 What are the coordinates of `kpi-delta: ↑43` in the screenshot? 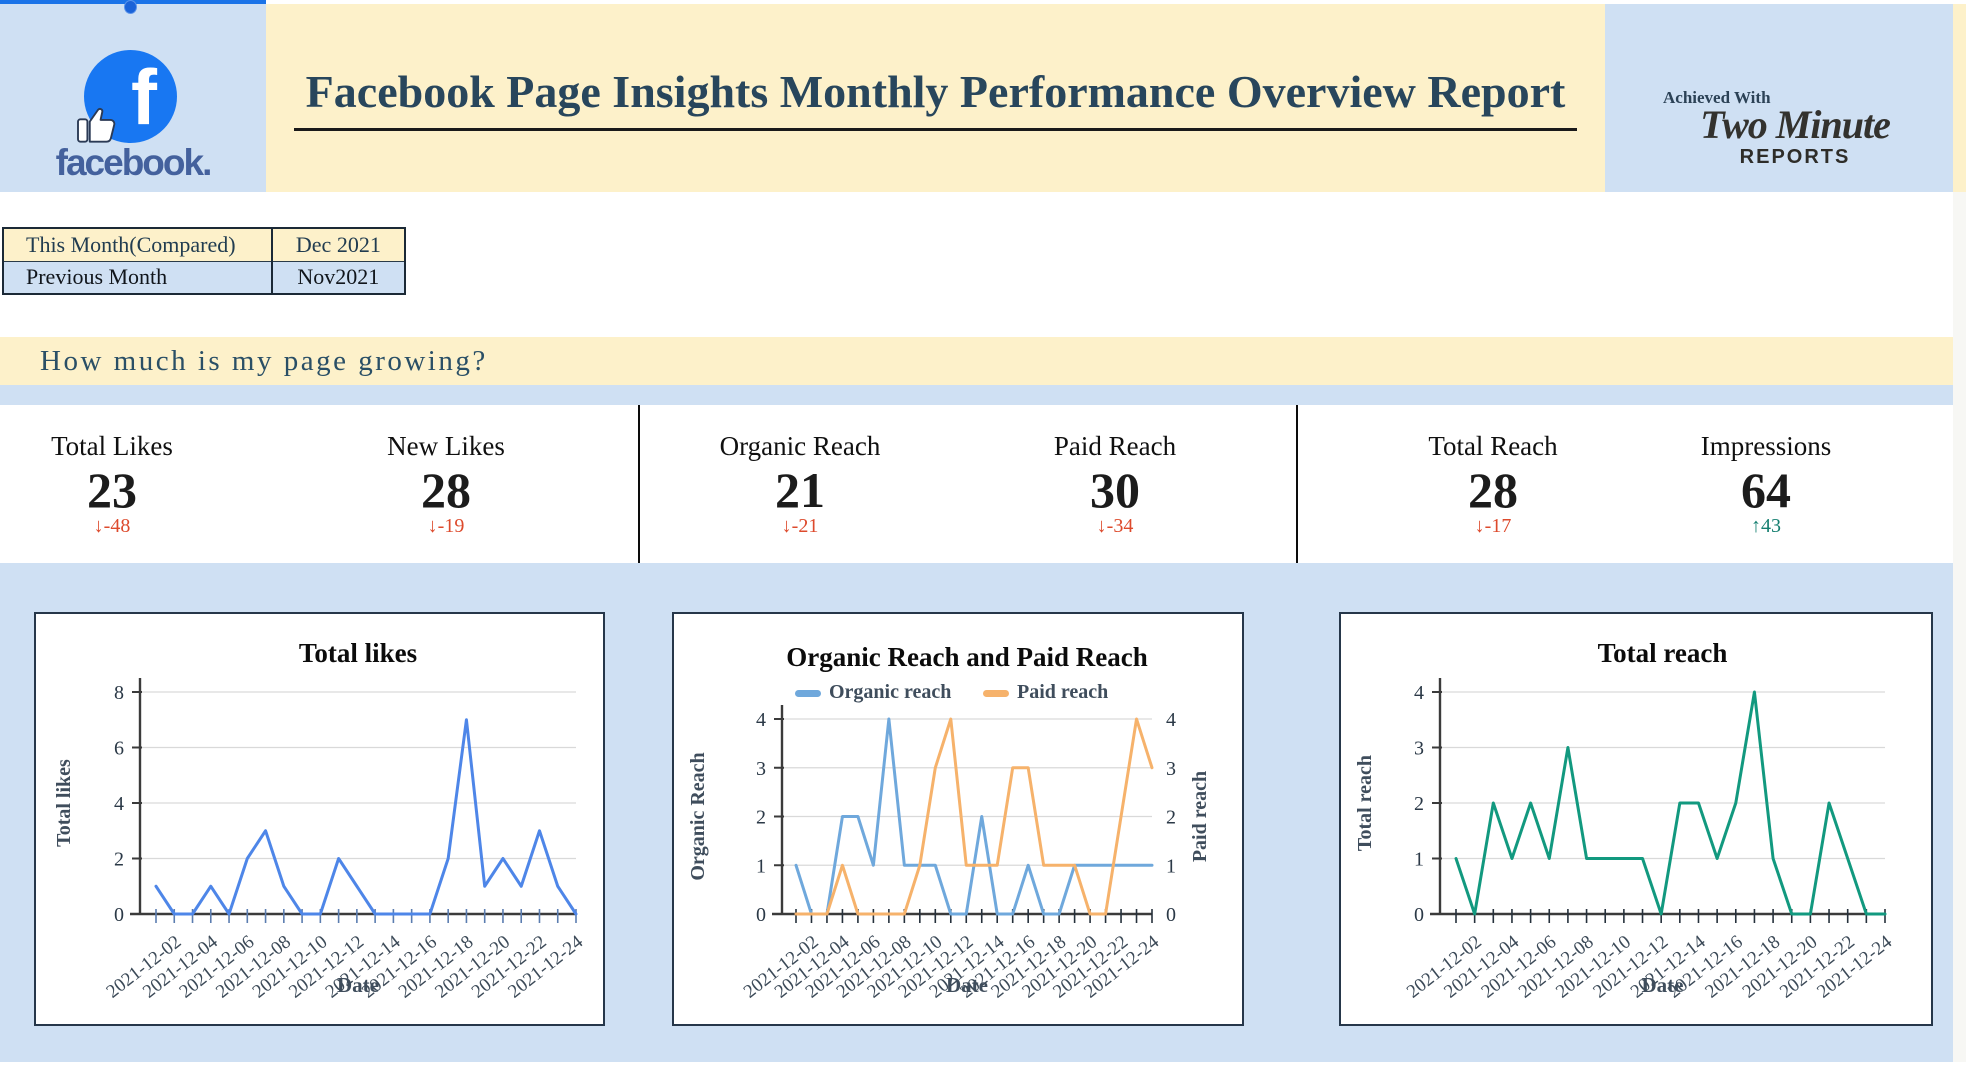 It's located at (1766, 526).